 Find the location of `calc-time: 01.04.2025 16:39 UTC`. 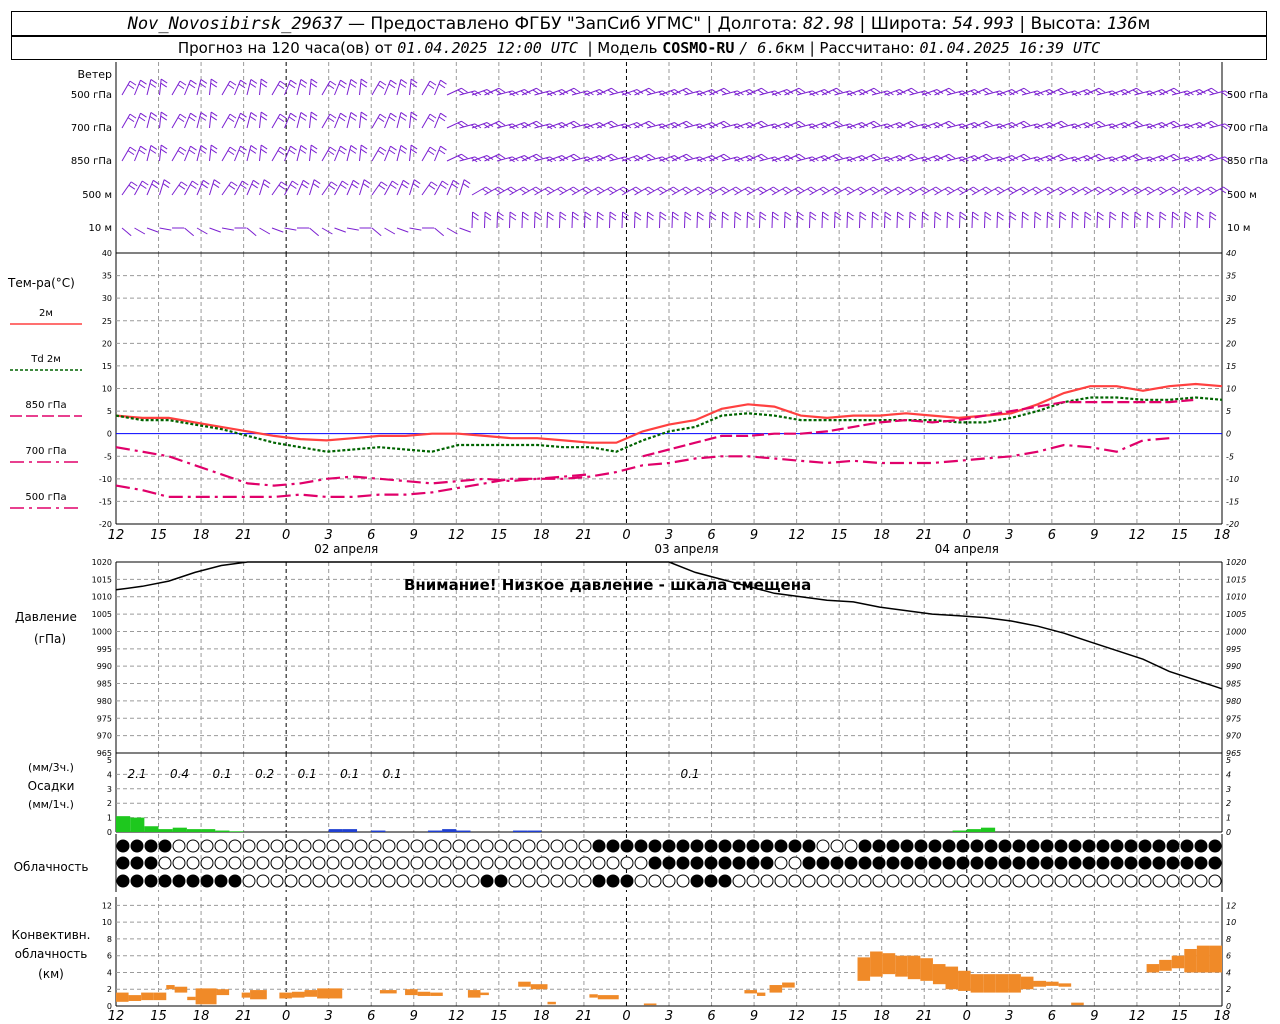

calc-time: 01.04.2025 16:39 UTC is located at coordinates (1010, 48).